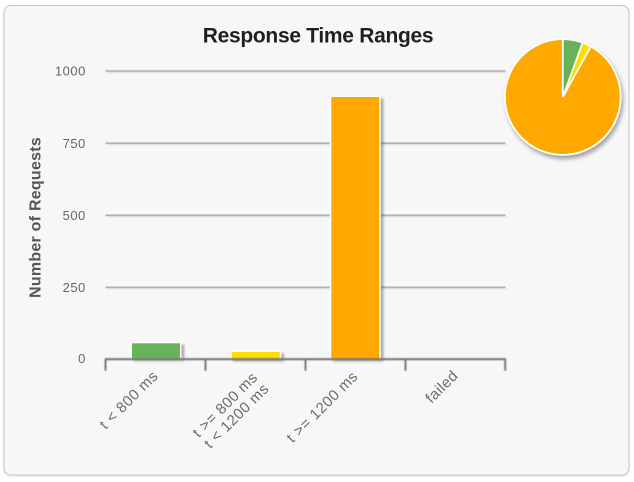 This screenshot has width=634, height=482. Describe the element at coordinates (35, 217) in the screenshot. I see `svg-text: Number of Requests` at that location.